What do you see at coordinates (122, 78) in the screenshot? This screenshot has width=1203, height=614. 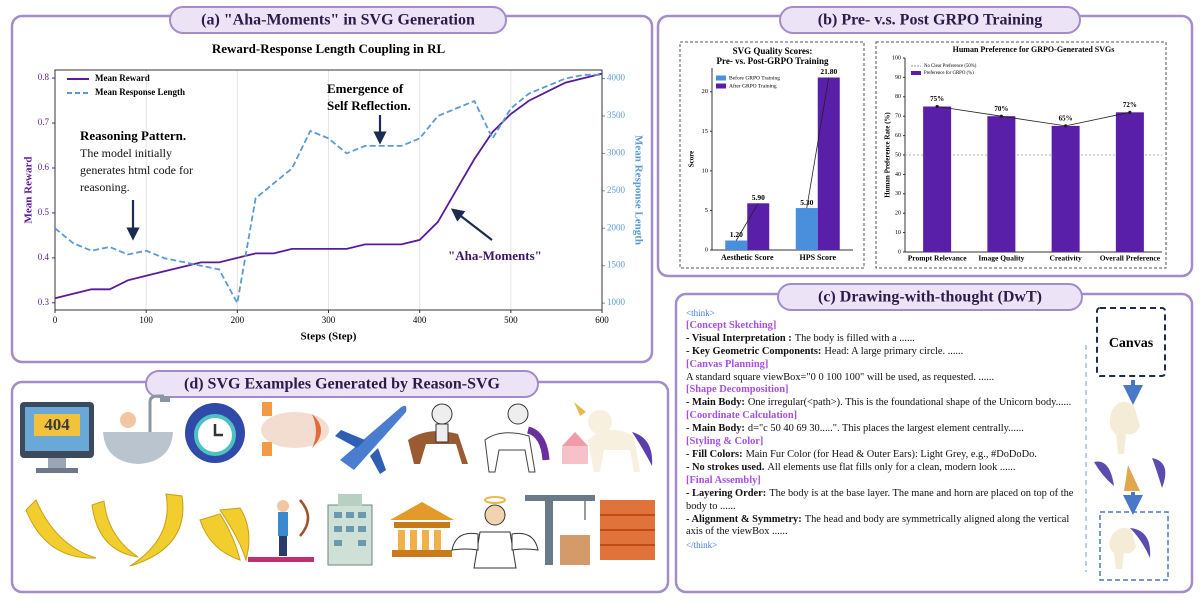 I see `legend-label: Mean Reward` at bounding box center [122, 78].